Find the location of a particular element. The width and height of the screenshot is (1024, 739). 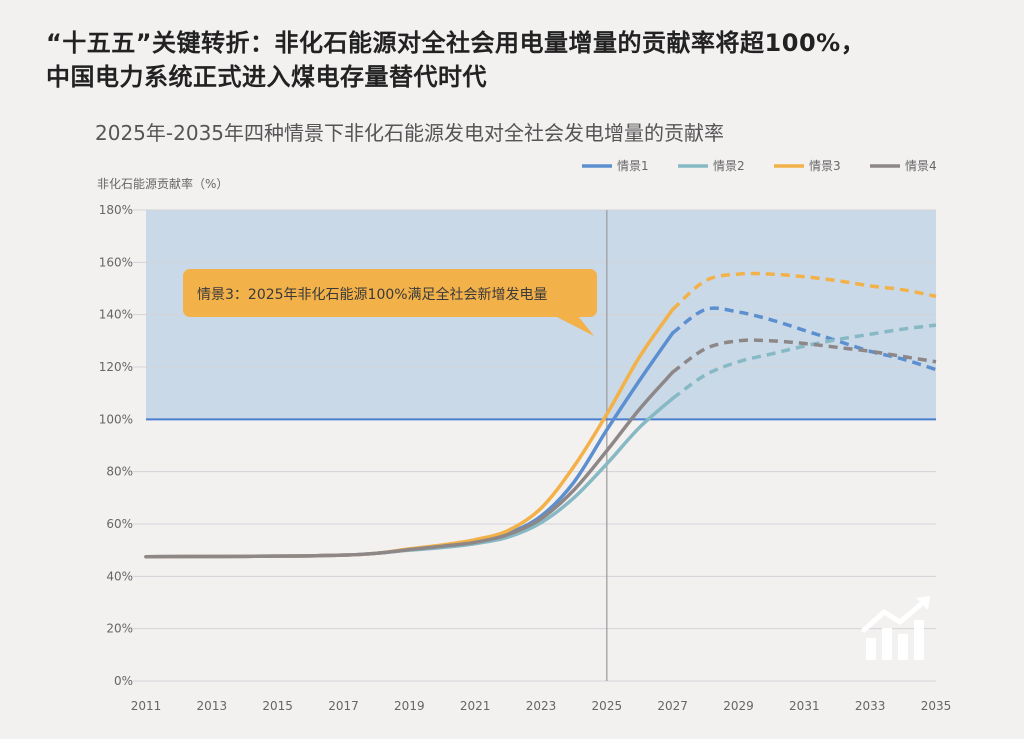

y-tick-label: 140% is located at coordinates (116, 315).